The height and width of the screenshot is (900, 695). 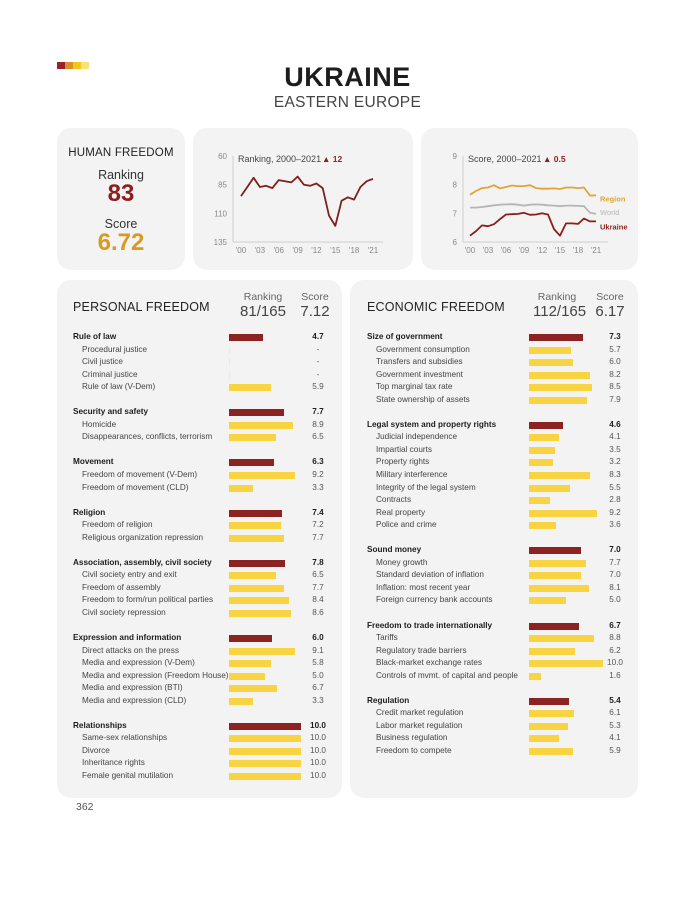 I want to click on score-value: 8.9, so click(x=318, y=424).